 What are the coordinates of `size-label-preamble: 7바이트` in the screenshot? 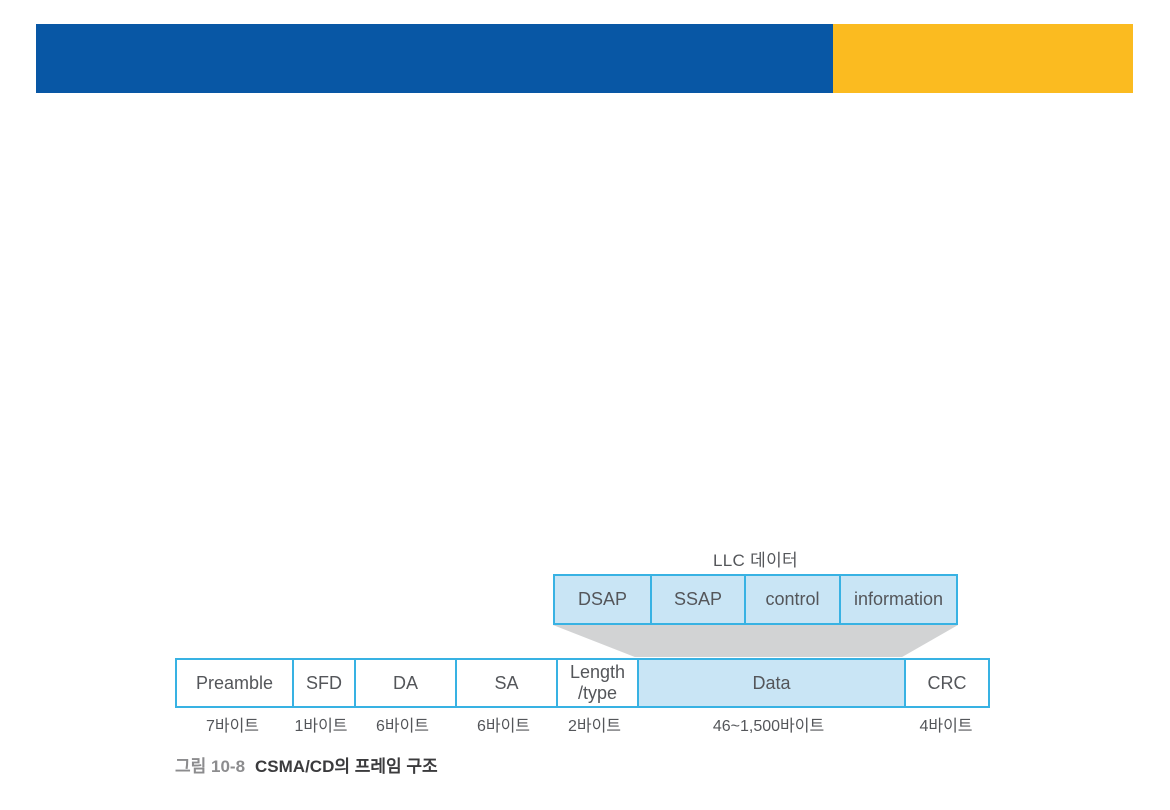 It's located at (232, 726).